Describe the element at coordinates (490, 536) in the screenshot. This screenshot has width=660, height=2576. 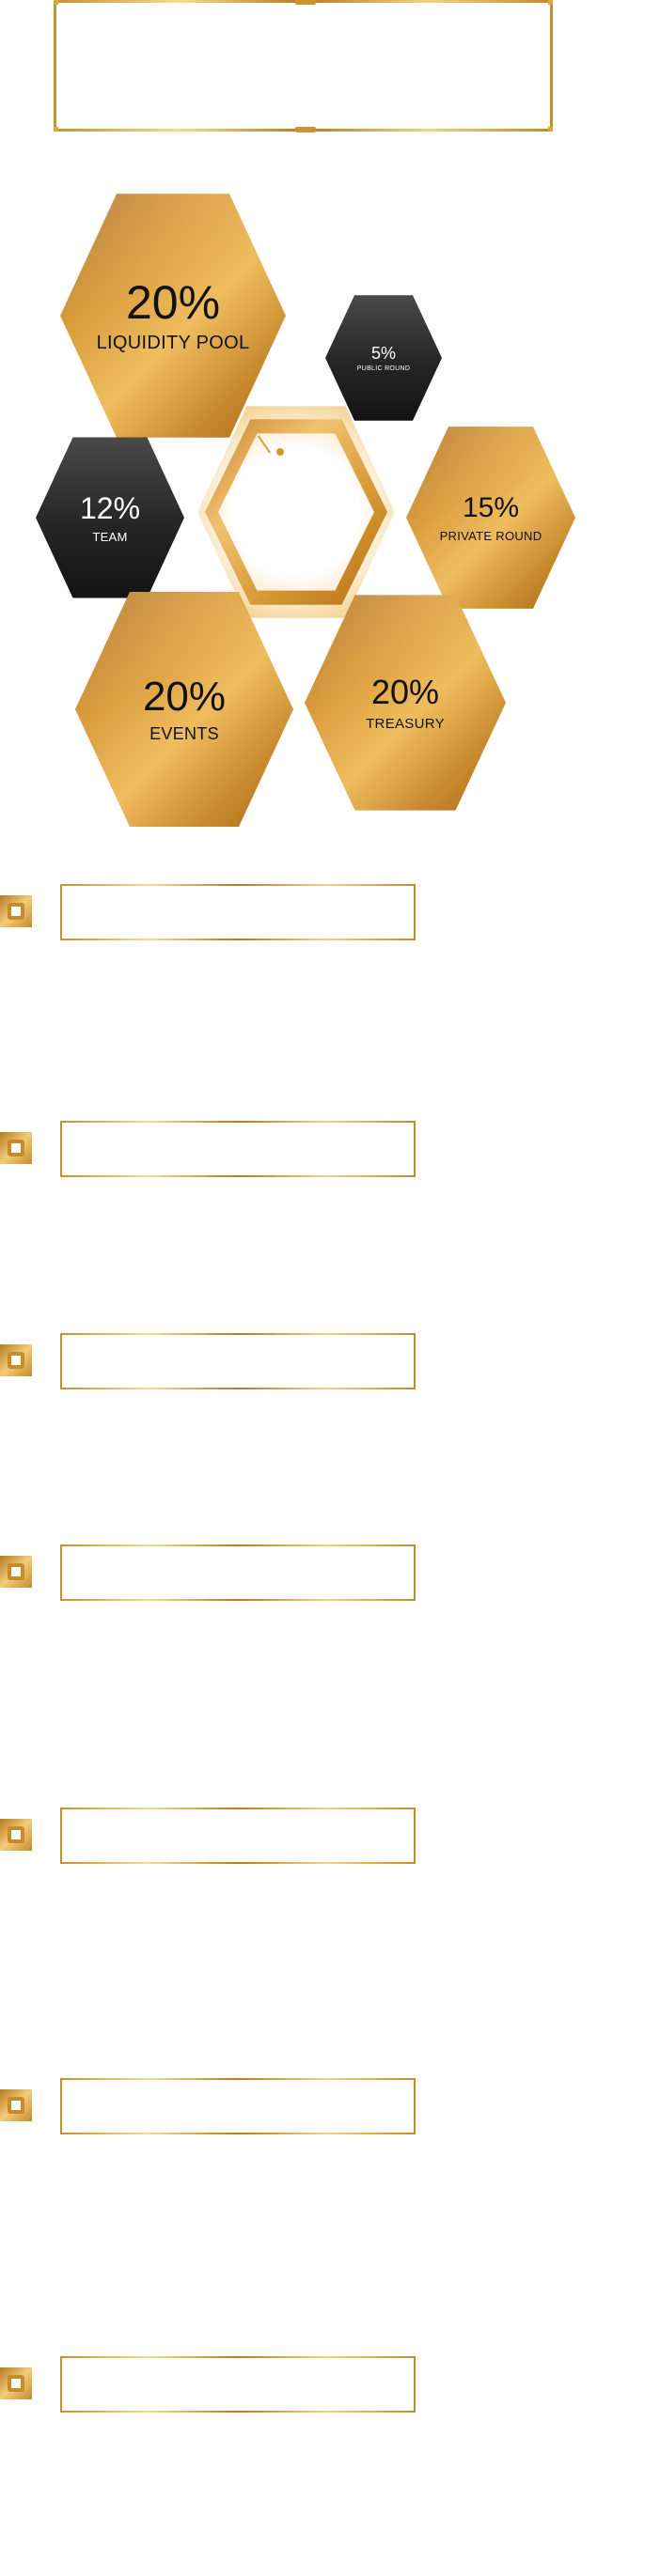
I see `hex-label: PRIVATE ROUND` at that location.